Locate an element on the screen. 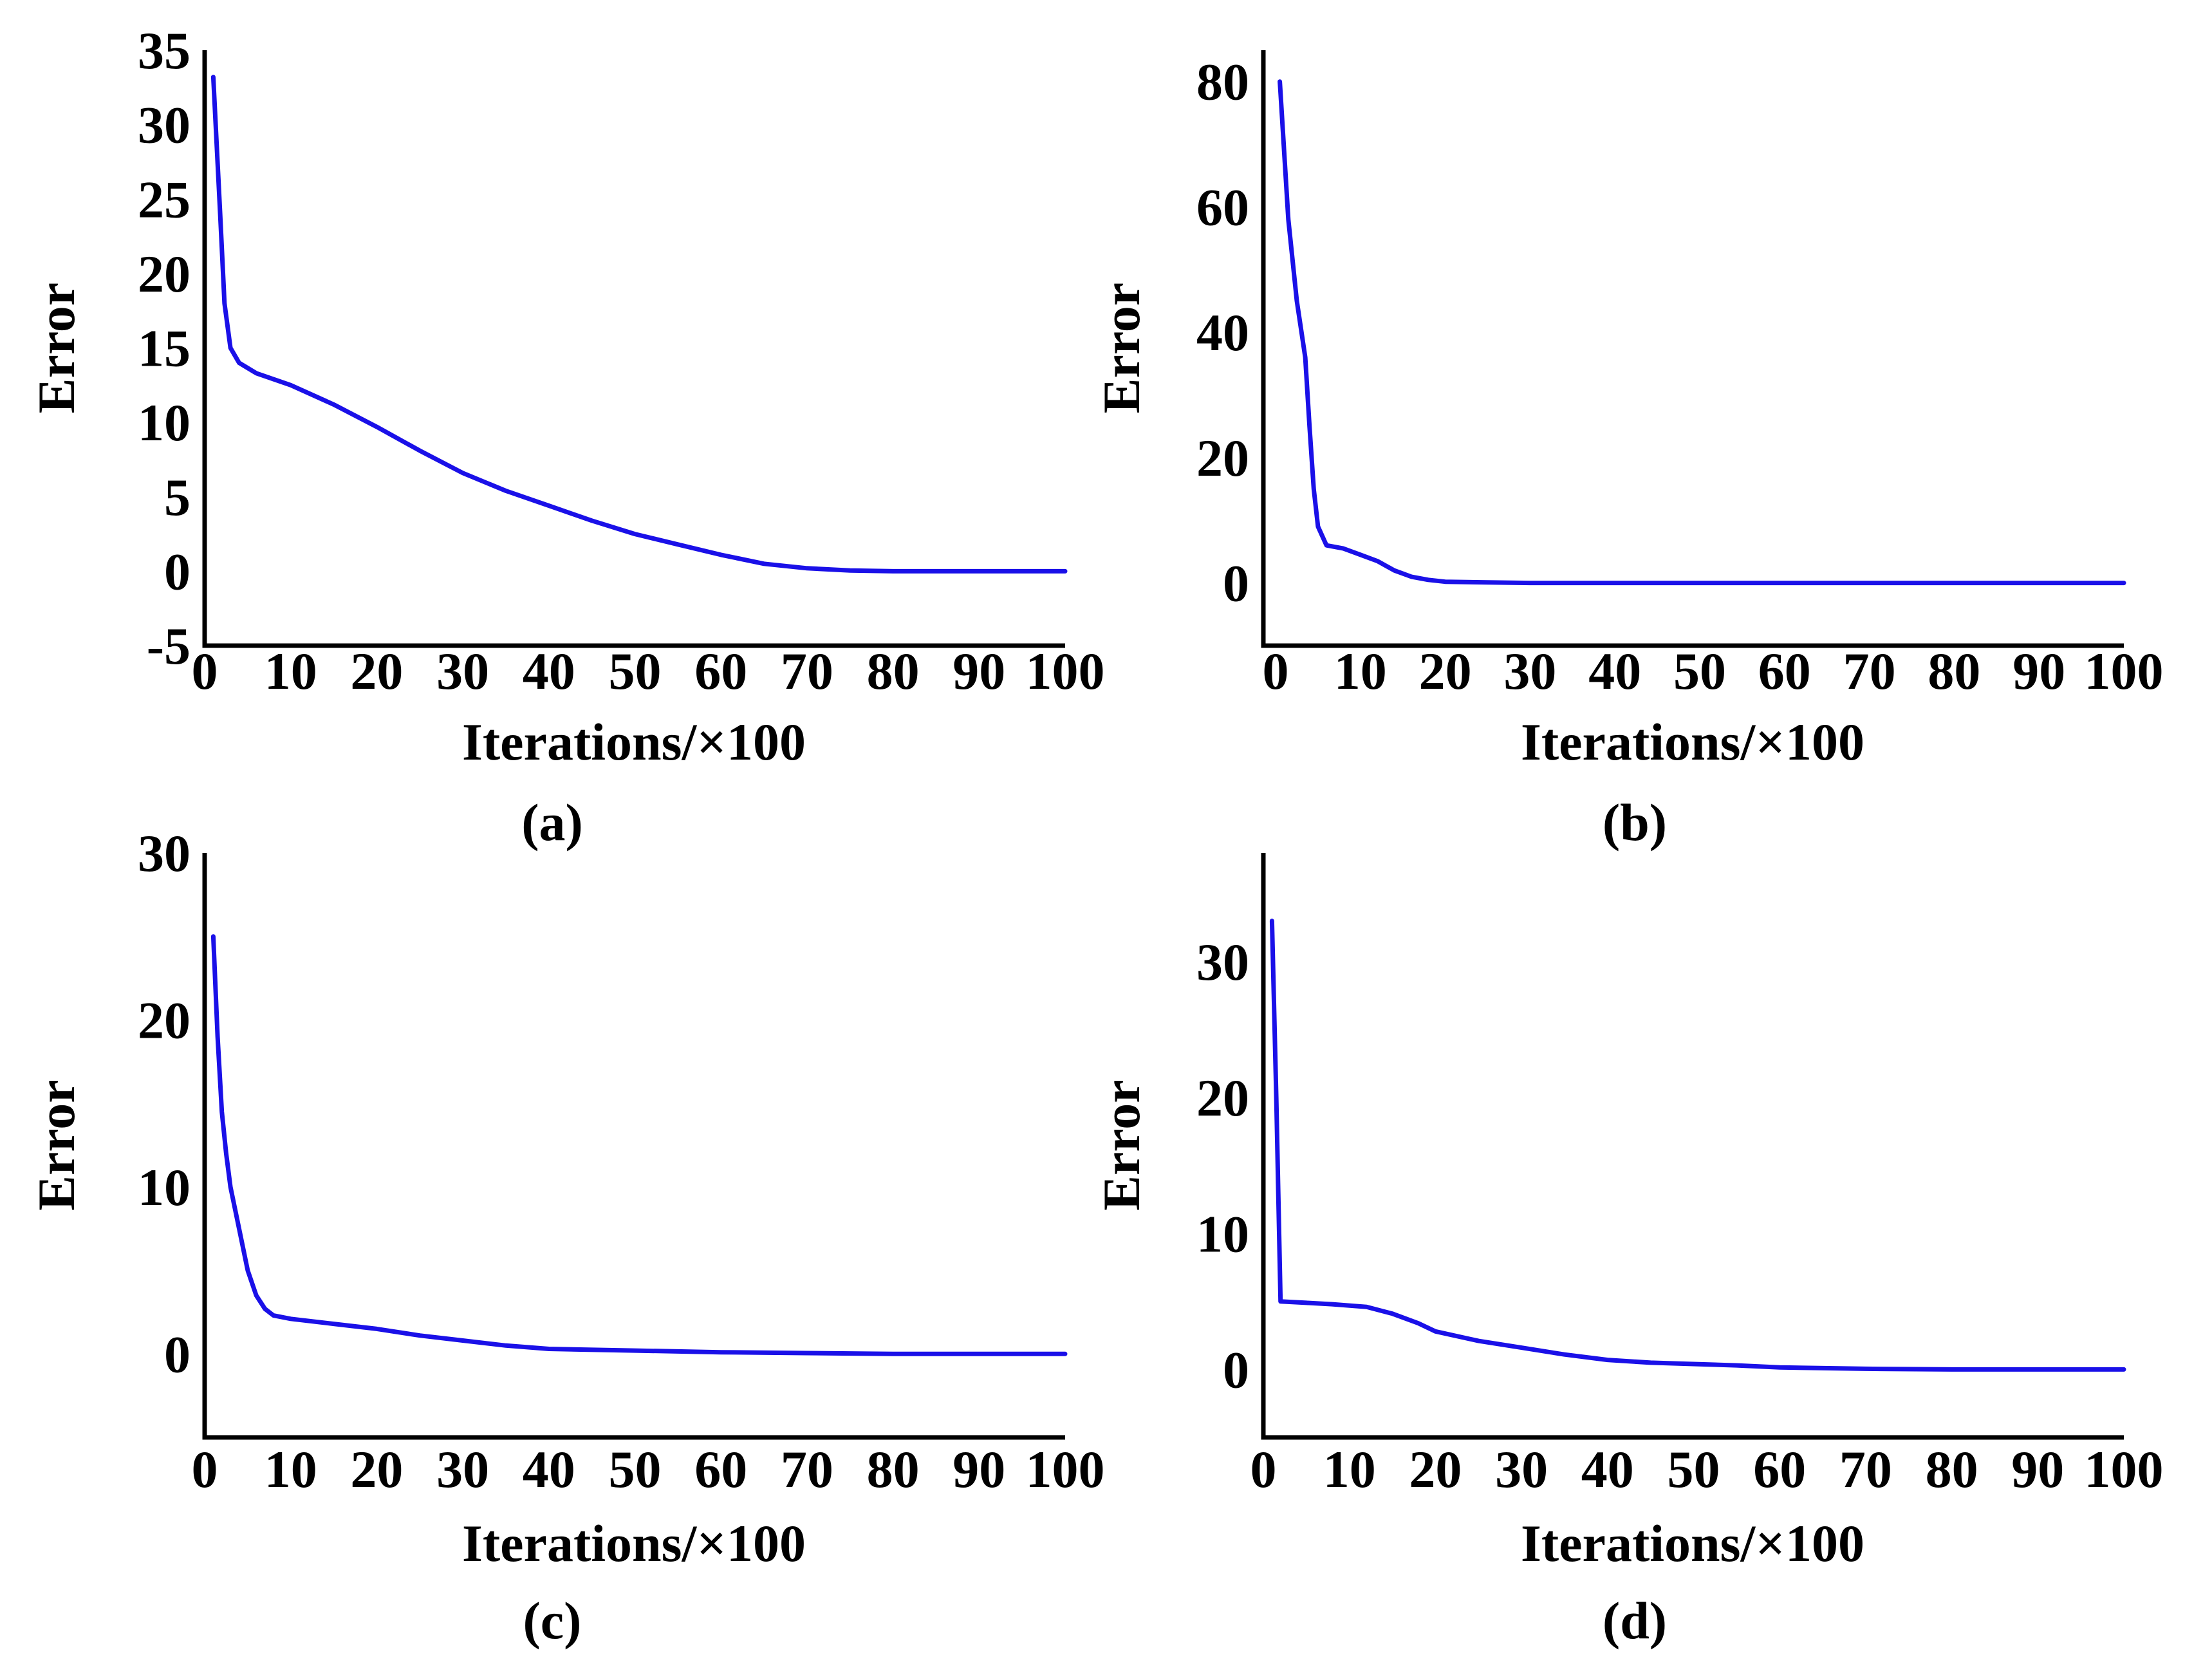  y-tick-label: 60 is located at coordinates (1222, 207).